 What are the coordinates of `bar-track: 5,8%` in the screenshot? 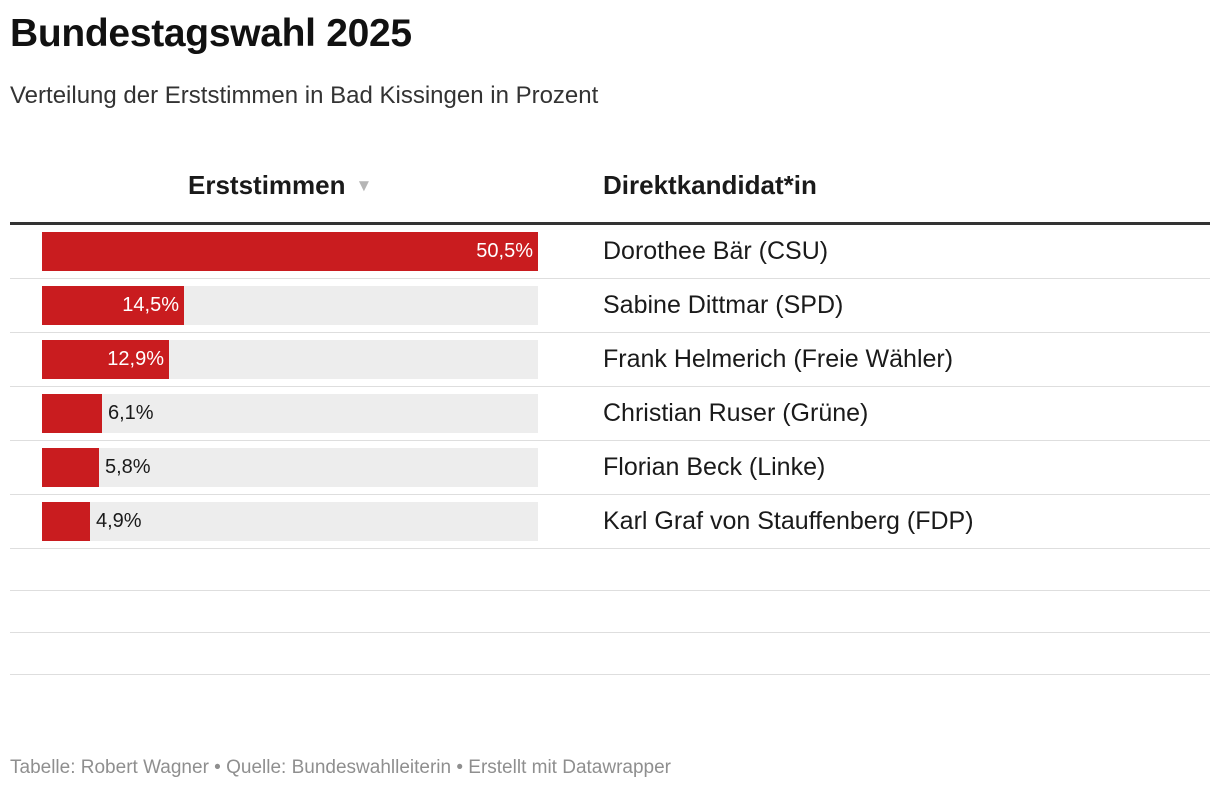 It's located at (290, 467).